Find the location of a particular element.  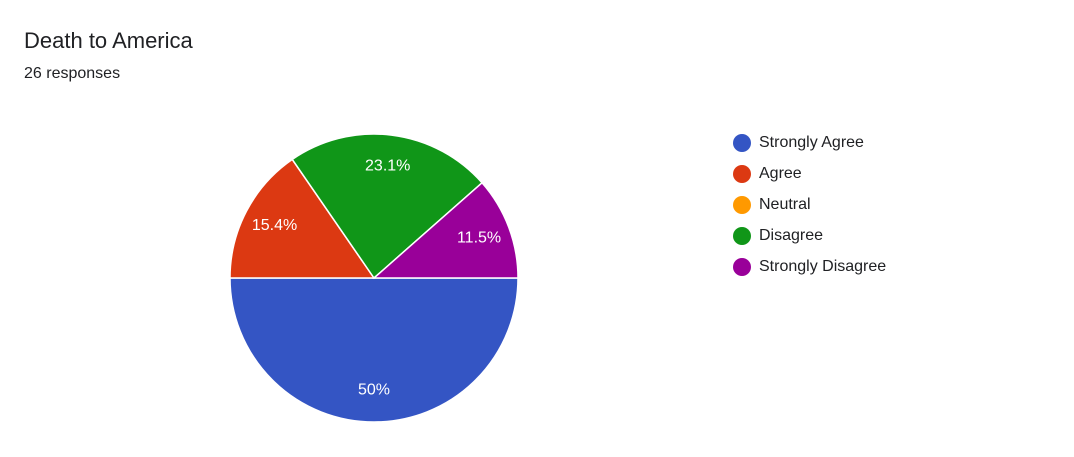

chart-title: Death to America is located at coordinates (109, 40).